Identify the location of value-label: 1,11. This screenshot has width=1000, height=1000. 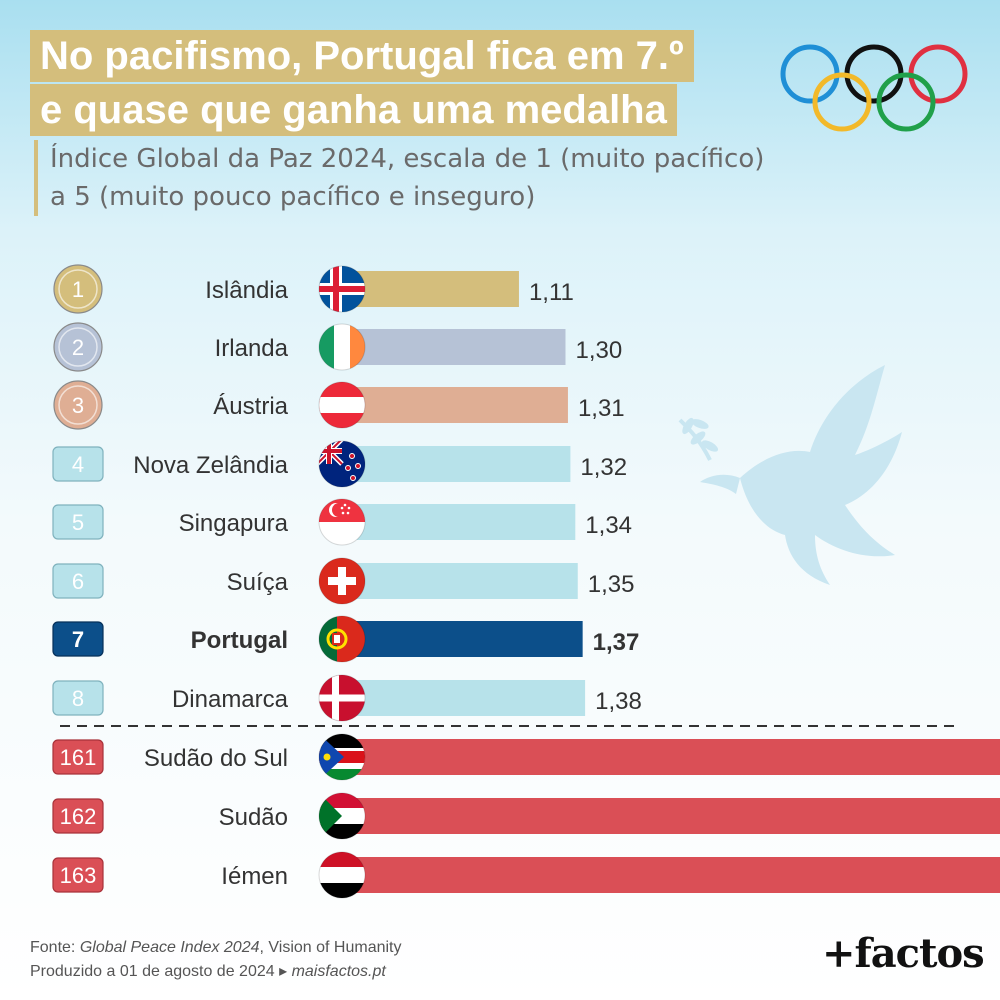
(551, 292).